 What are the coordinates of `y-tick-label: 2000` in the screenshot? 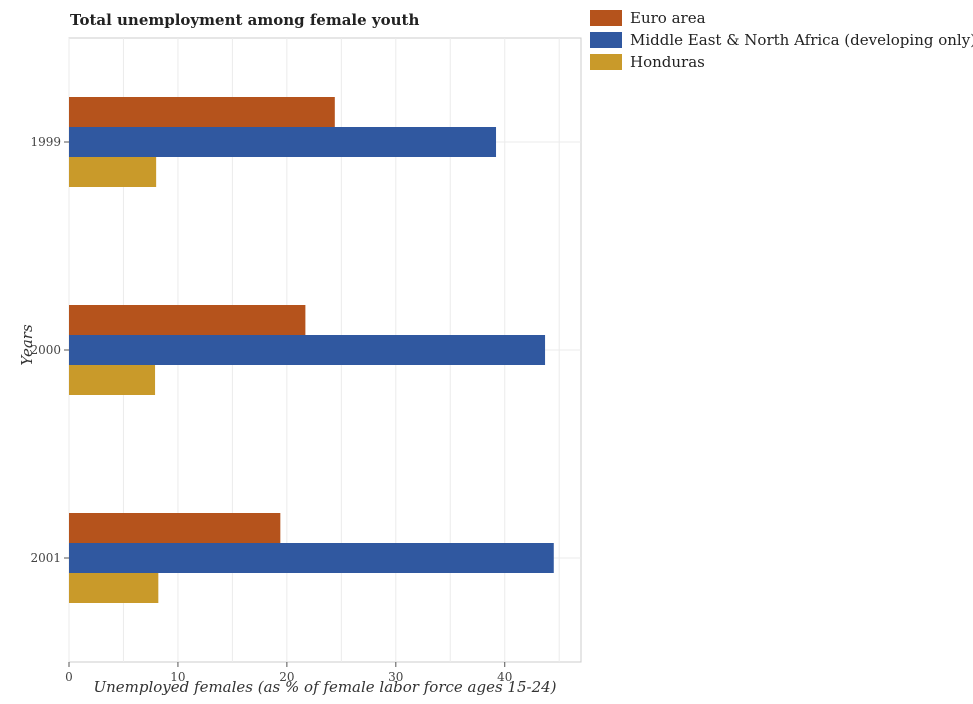 It's located at (45, 350).